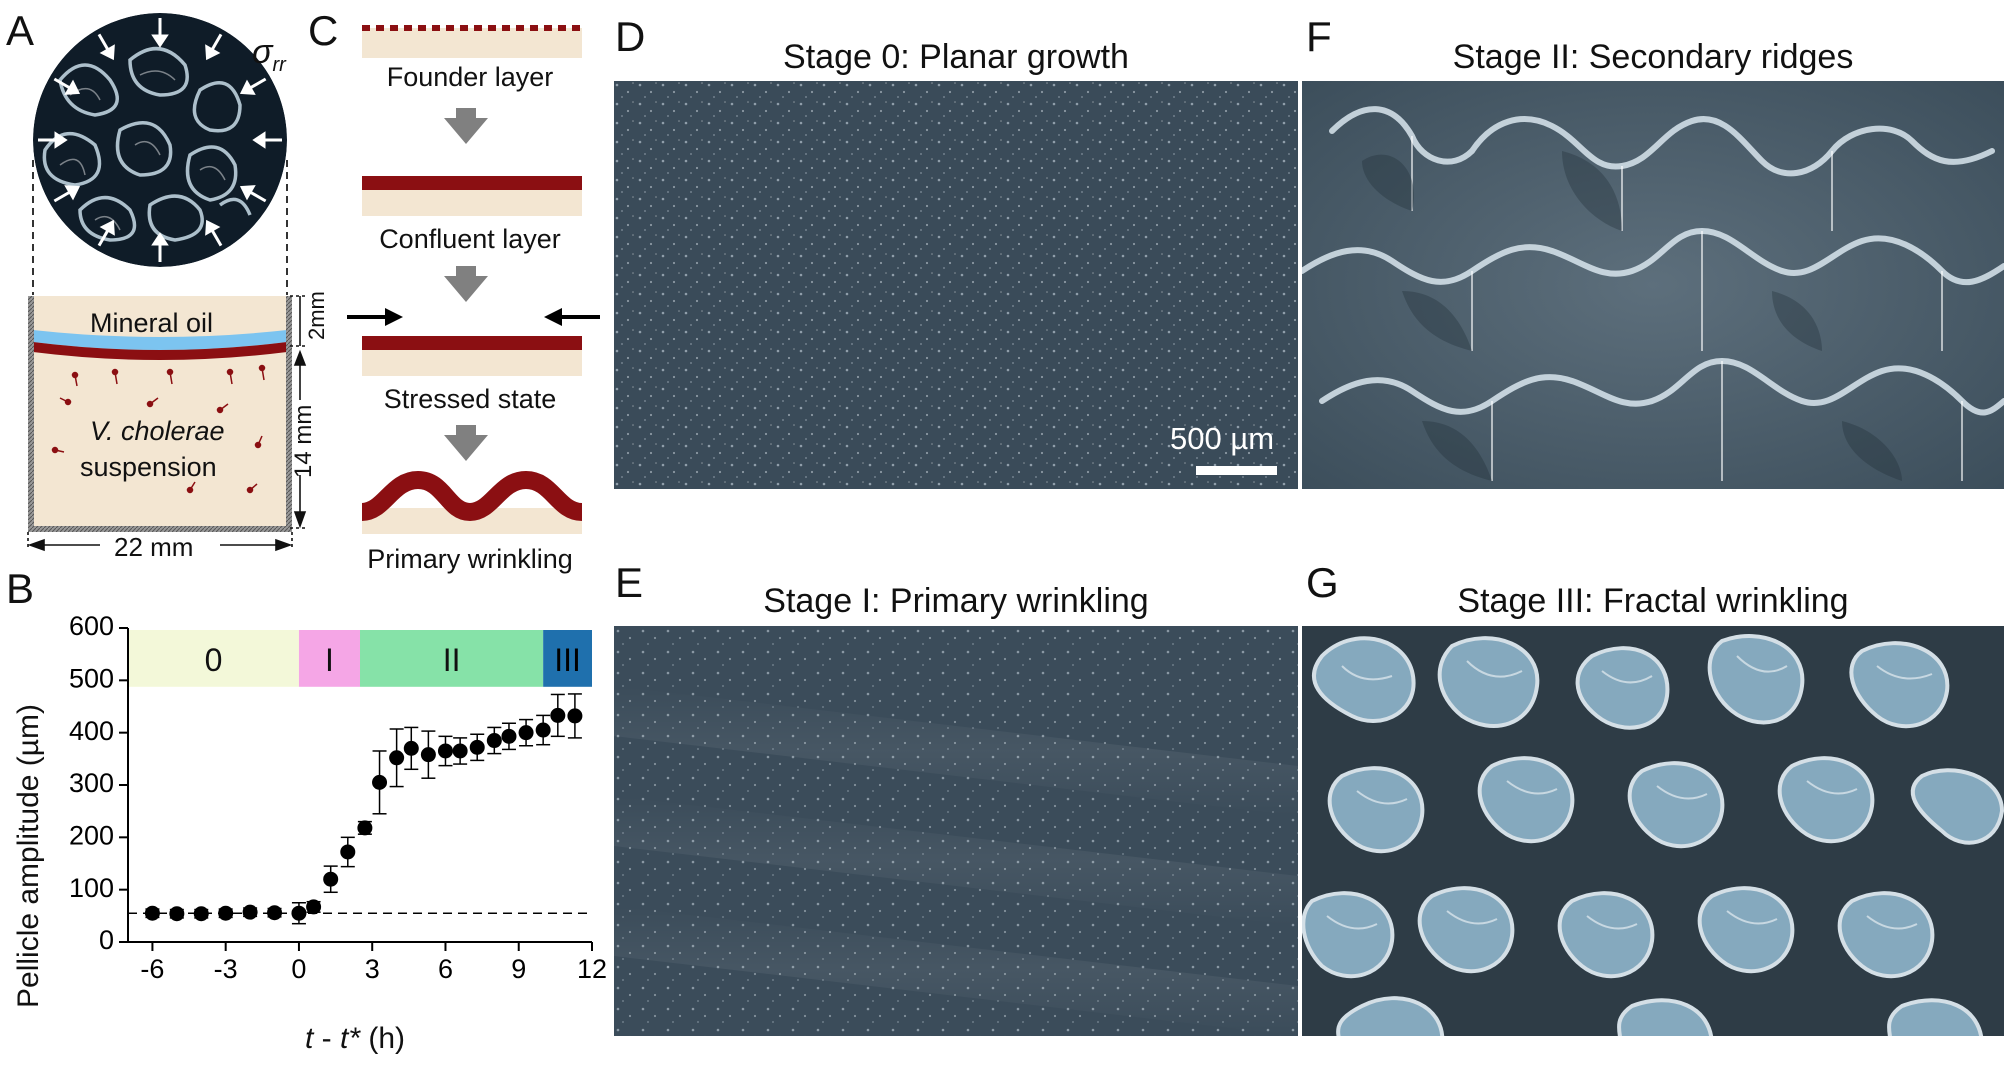  What do you see at coordinates (956, 57) in the screenshot?
I see `panel-d-title: Stage 0: Planar growth` at bounding box center [956, 57].